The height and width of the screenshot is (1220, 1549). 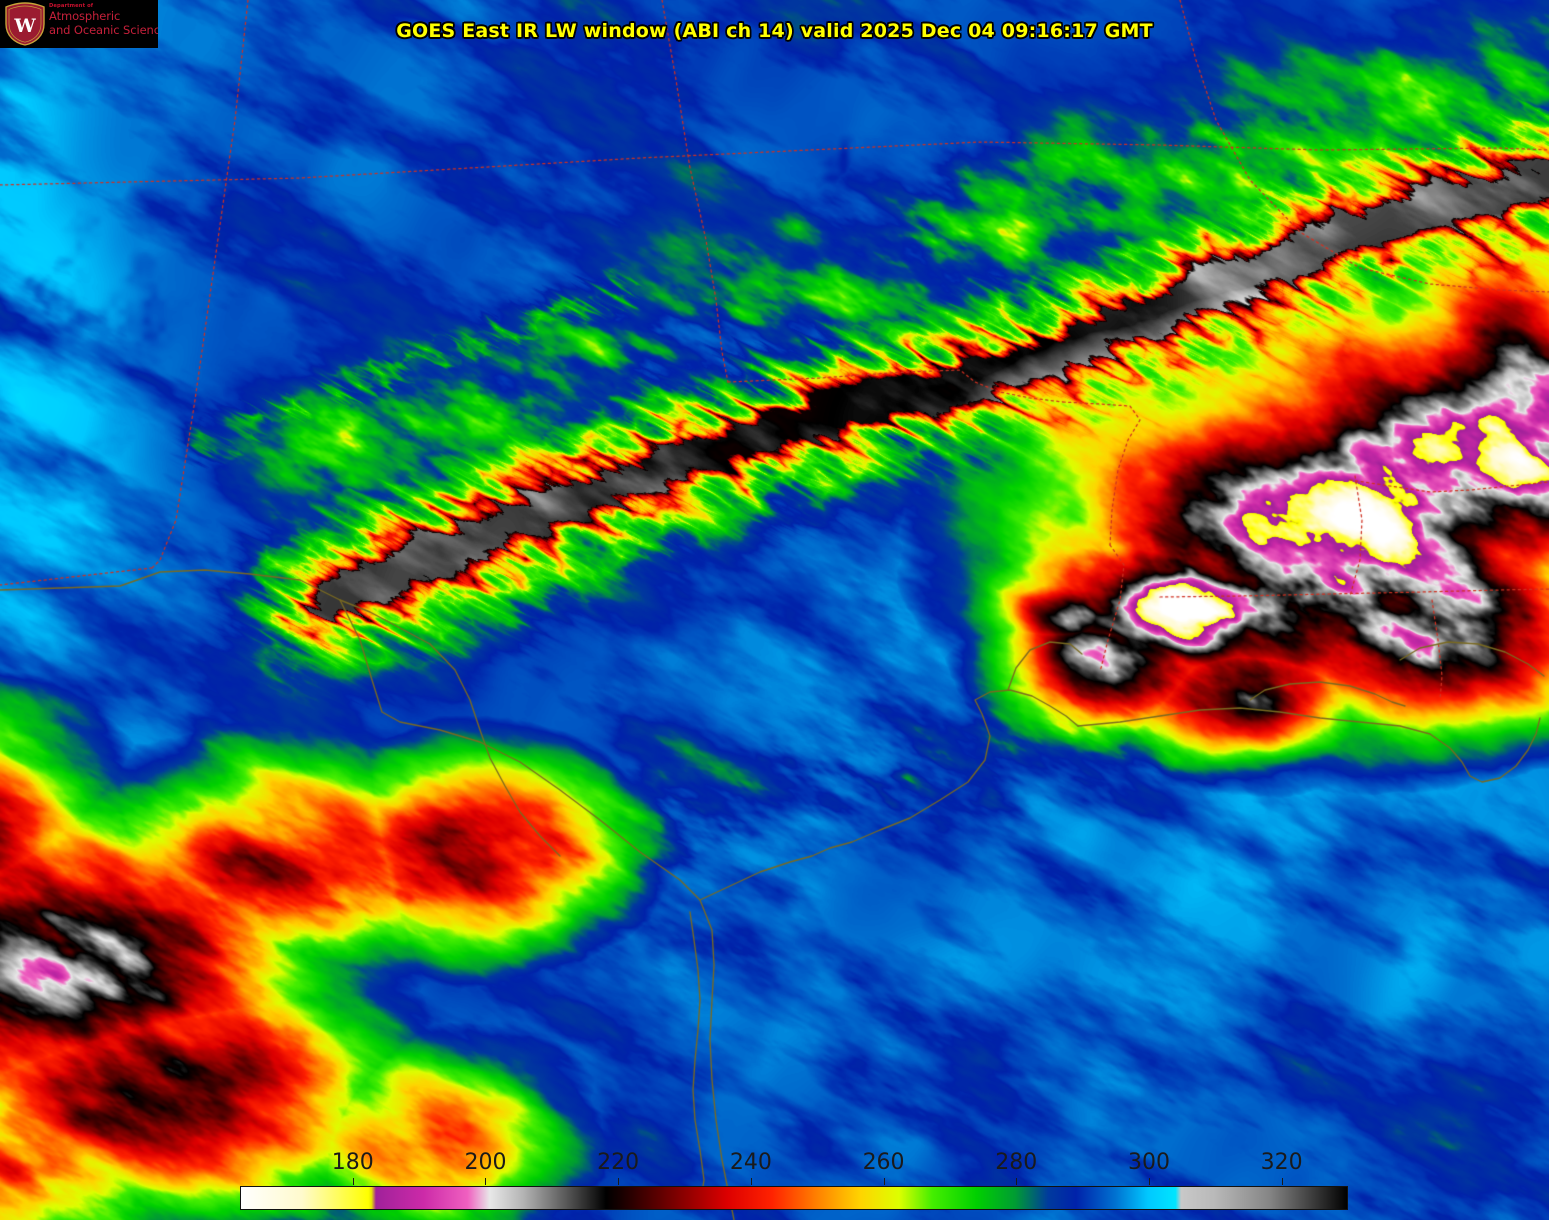 I want to click on uw-crest-icon: W, so click(x=25, y=24).